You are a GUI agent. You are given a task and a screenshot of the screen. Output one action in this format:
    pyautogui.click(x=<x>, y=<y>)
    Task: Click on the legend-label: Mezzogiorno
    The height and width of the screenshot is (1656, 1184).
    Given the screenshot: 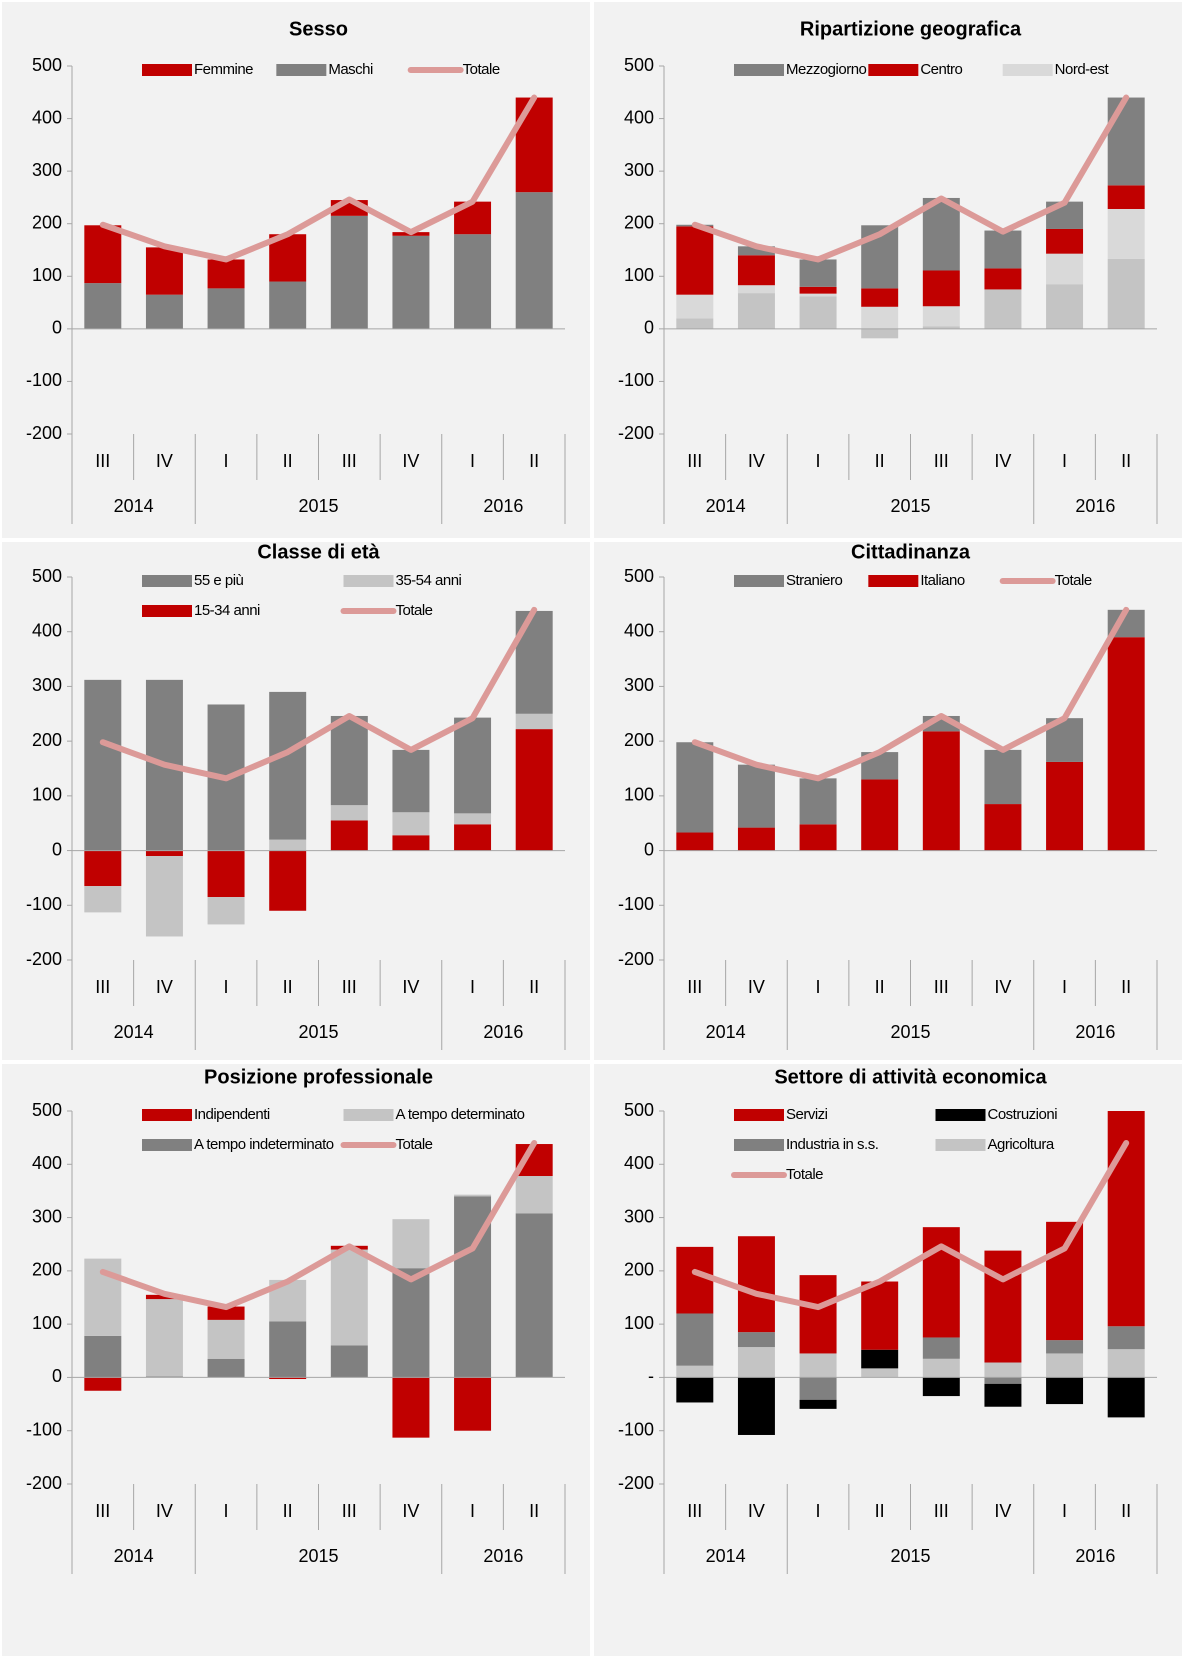 What is the action you would take?
    pyautogui.click(x=826, y=69)
    